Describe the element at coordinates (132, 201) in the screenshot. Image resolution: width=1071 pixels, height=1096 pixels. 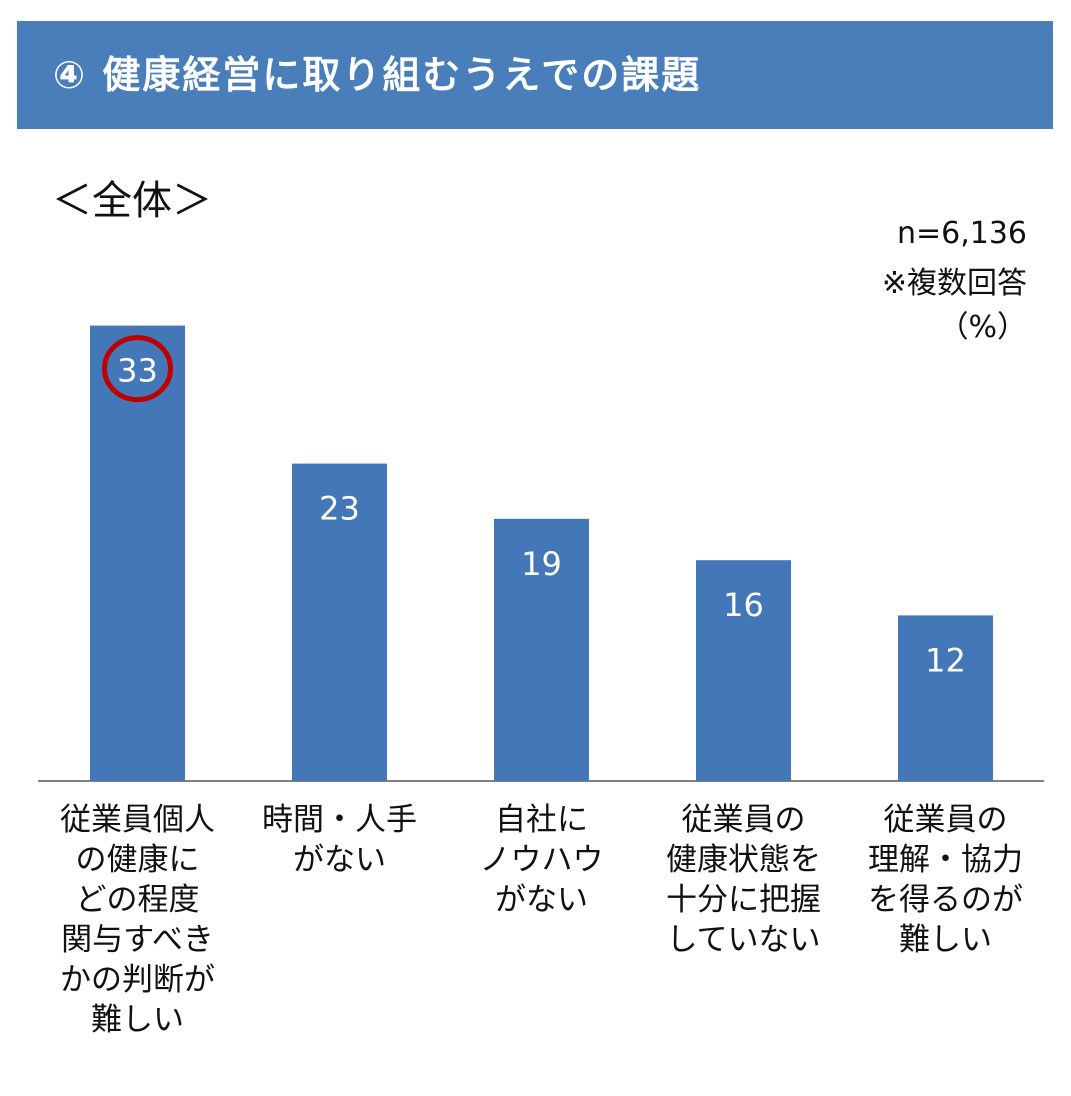
I see `chart-subtitle: ＜全体＞` at that location.